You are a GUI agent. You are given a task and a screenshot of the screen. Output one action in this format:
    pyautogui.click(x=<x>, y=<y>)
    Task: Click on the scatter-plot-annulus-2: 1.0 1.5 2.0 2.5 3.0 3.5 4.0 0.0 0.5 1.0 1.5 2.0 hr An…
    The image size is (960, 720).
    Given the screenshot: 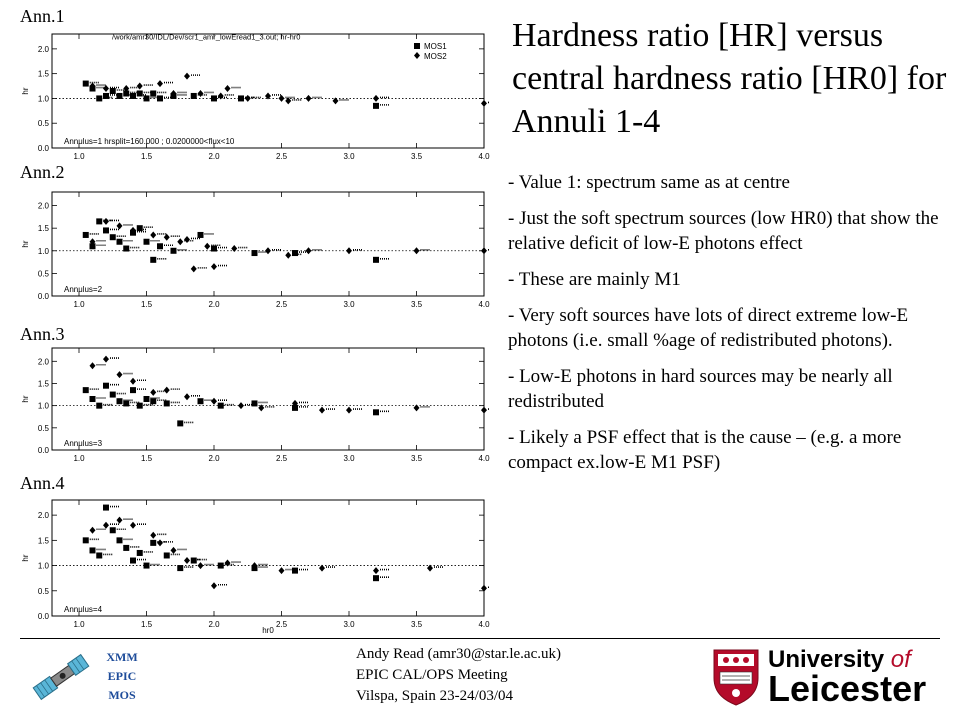 What is the action you would take?
    pyautogui.click(x=255, y=261)
    